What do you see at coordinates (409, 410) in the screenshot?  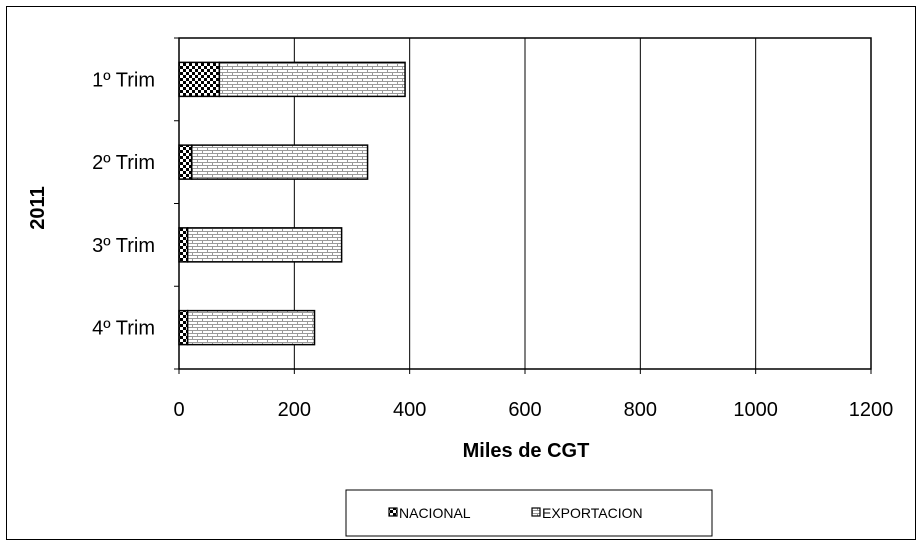 I see `x-tick-label-400: 400` at bounding box center [409, 410].